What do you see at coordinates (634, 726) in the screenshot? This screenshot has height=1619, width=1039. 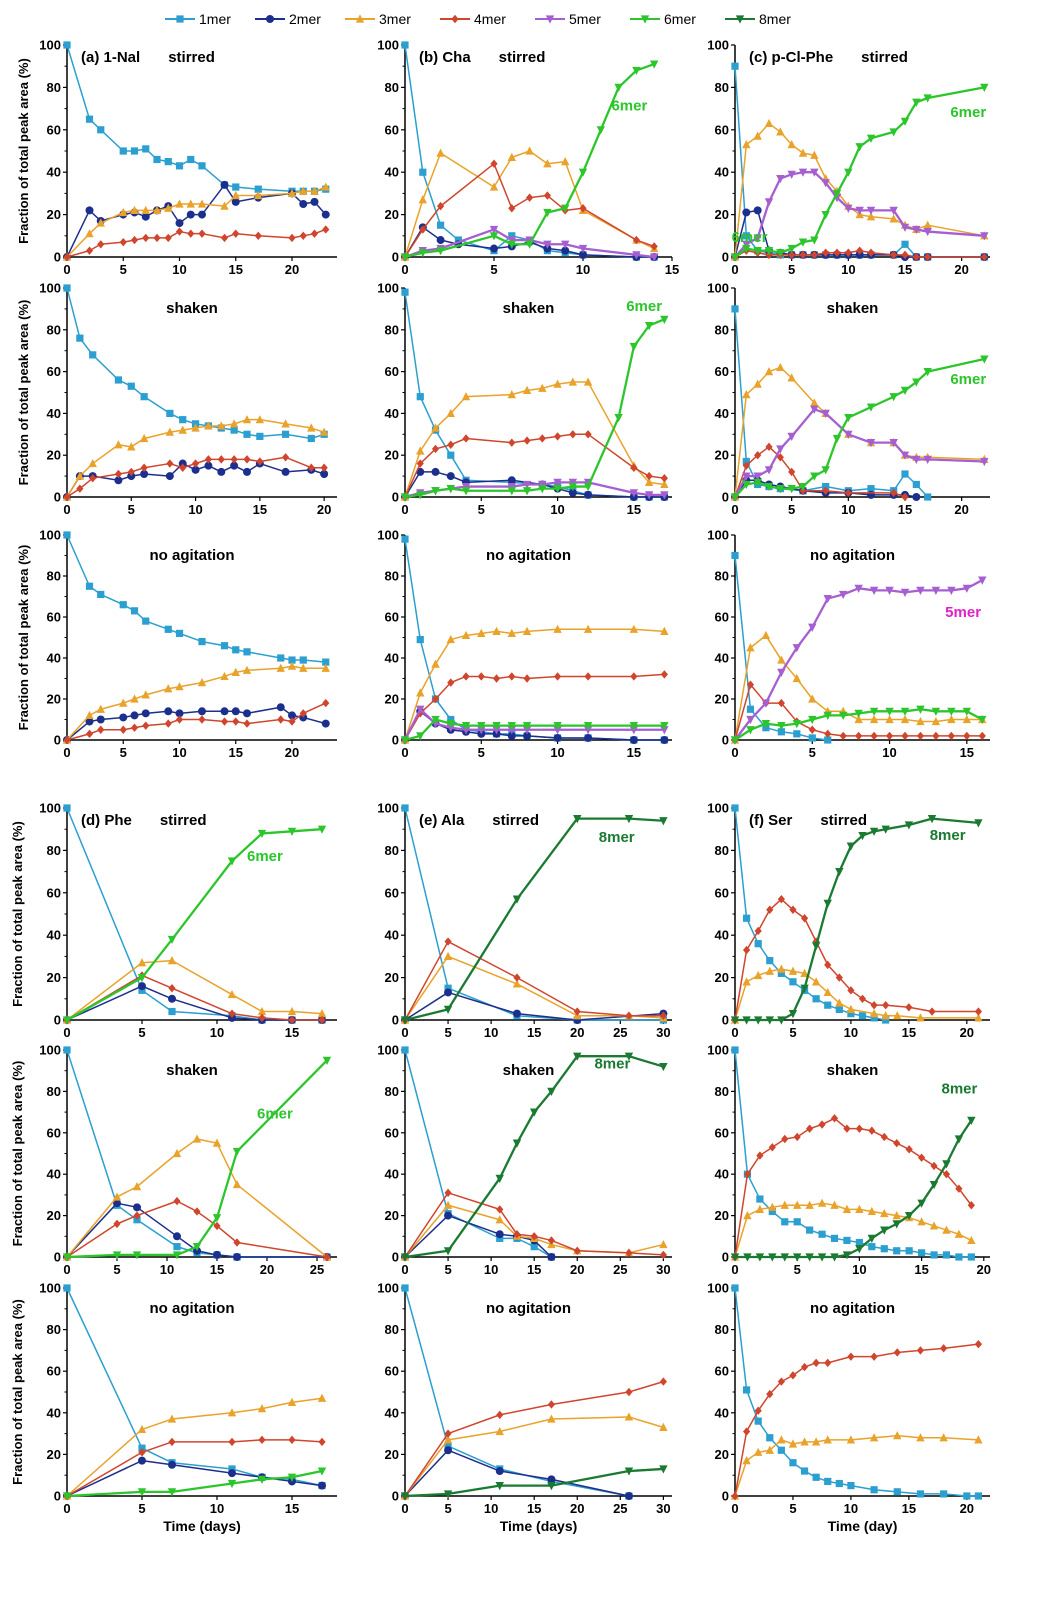 I see `panel-r2-c1-point-6mer` at bounding box center [634, 726].